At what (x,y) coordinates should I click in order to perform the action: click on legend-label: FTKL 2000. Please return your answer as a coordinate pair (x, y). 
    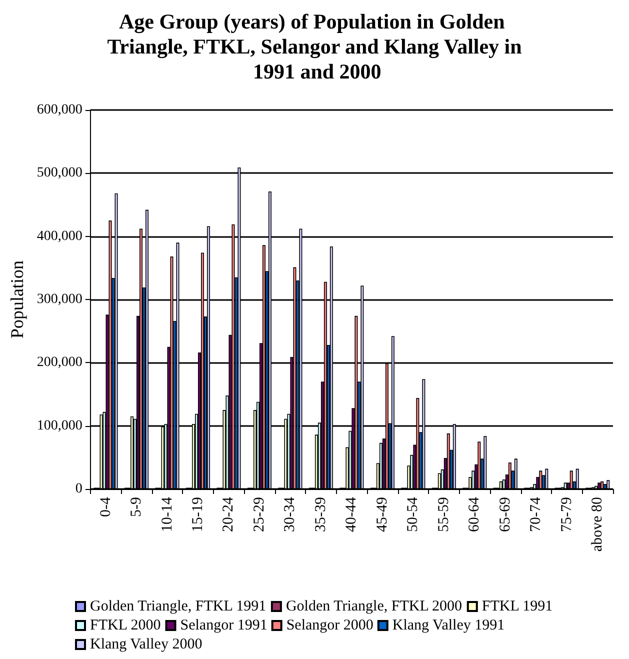
    Looking at the image, I should click on (125, 626).